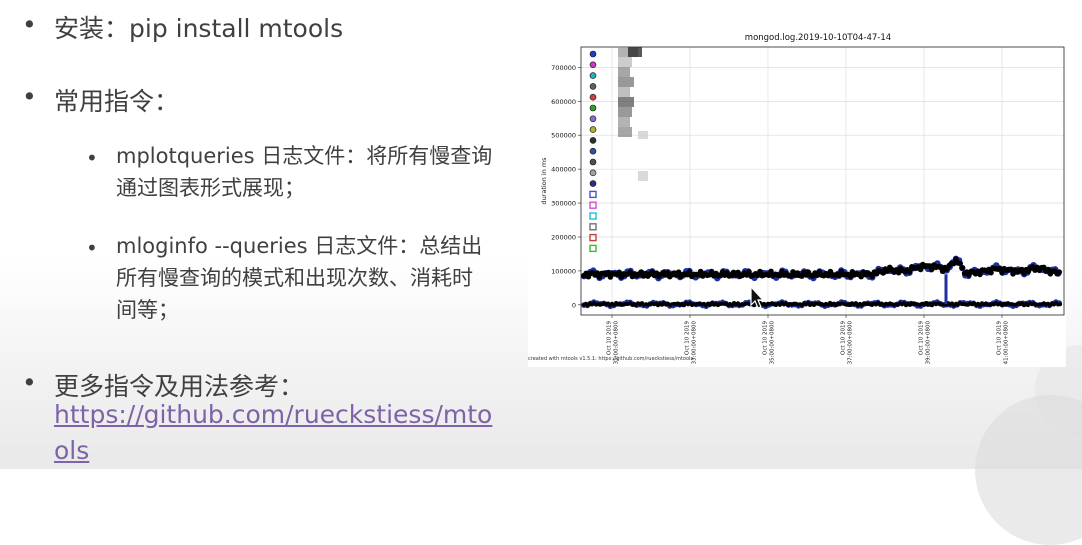 The image size is (1082, 545). I want to click on mtools-github-link: https://github.com/rueckstiess/mto ols, so click(273, 433).